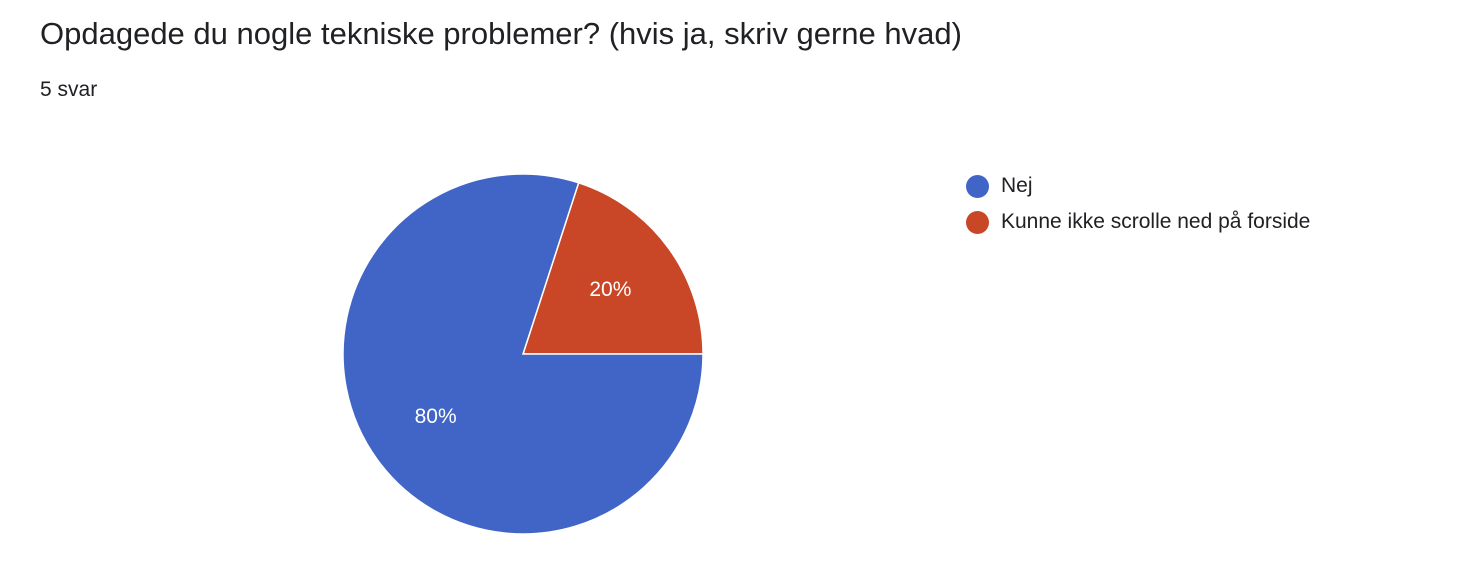 Image resolution: width=1476 pixels, height=582 pixels. I want to click on legend-swatch-kunne-ikke-scrolle, so click(977, 222).